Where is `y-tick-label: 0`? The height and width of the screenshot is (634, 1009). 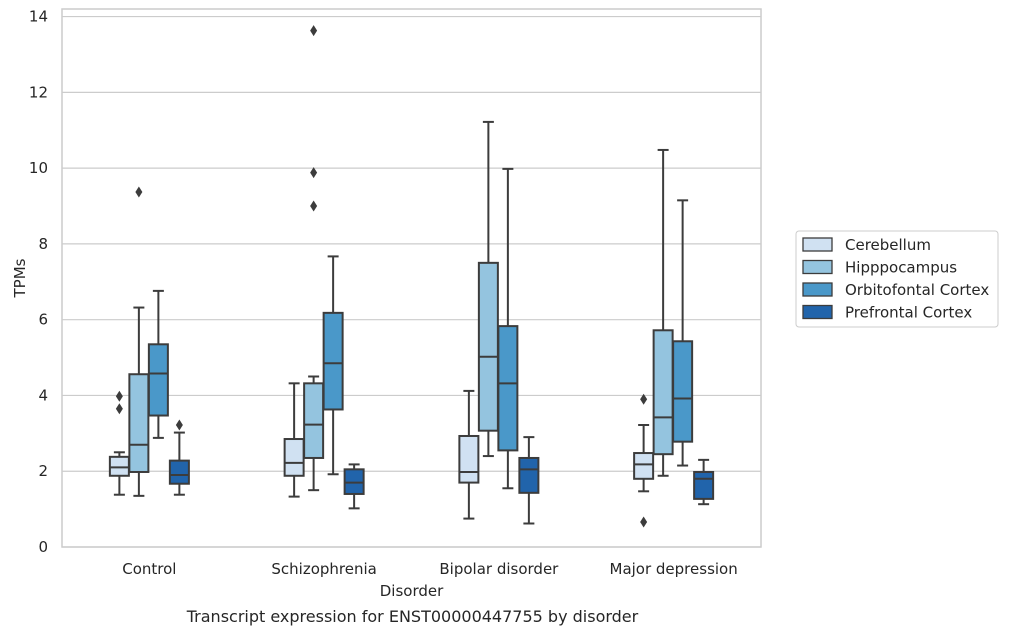
y-tick-label: 0 is located at coordinates (43, 547).